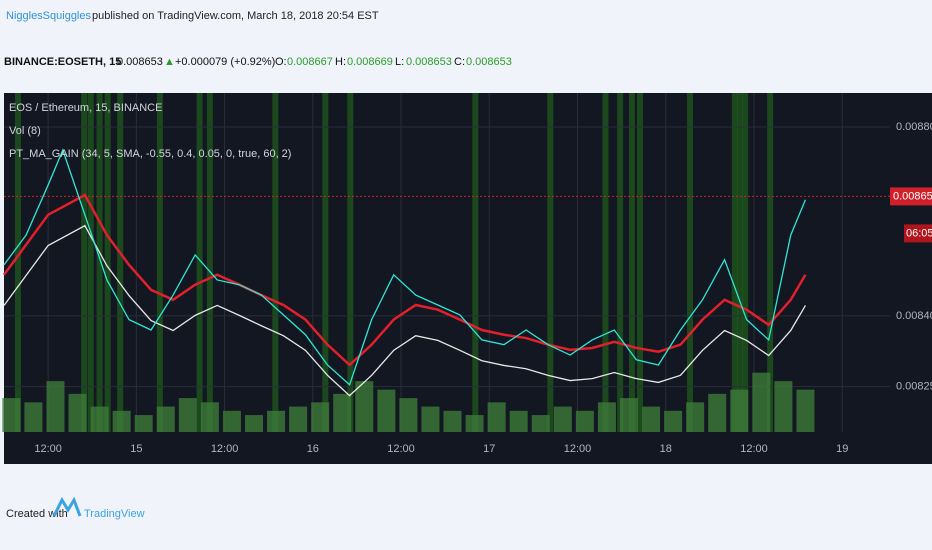  What do you see at coordinates (140, 62) in the screenshot?
I see `last: 0.008653` at bounding box center [140, 62].